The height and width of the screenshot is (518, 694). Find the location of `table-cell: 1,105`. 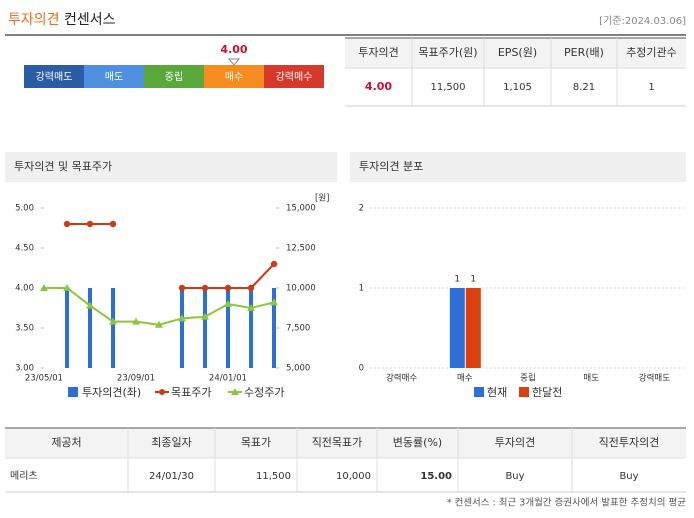

table-cell: 1,105 is located at coordinates (517, 87).